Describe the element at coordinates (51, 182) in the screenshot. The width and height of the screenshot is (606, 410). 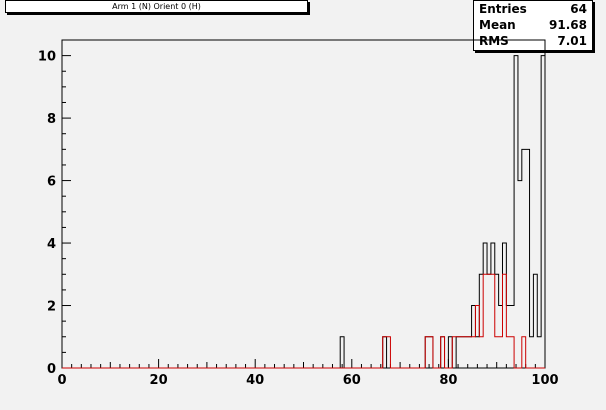
I see `y-tick-label: 6` at that location.